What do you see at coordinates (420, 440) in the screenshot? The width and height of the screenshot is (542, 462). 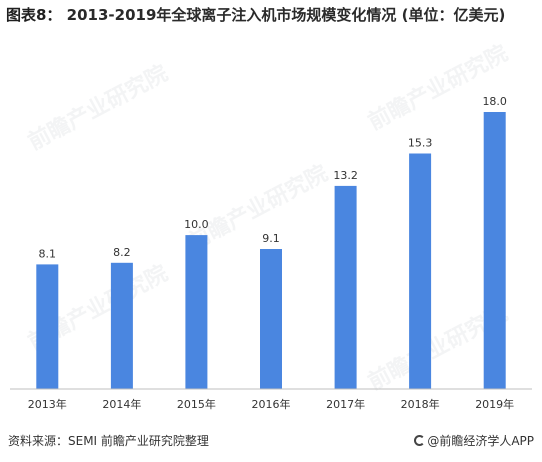 I see `brand-logo-icon` at bounding box center [420, 440].